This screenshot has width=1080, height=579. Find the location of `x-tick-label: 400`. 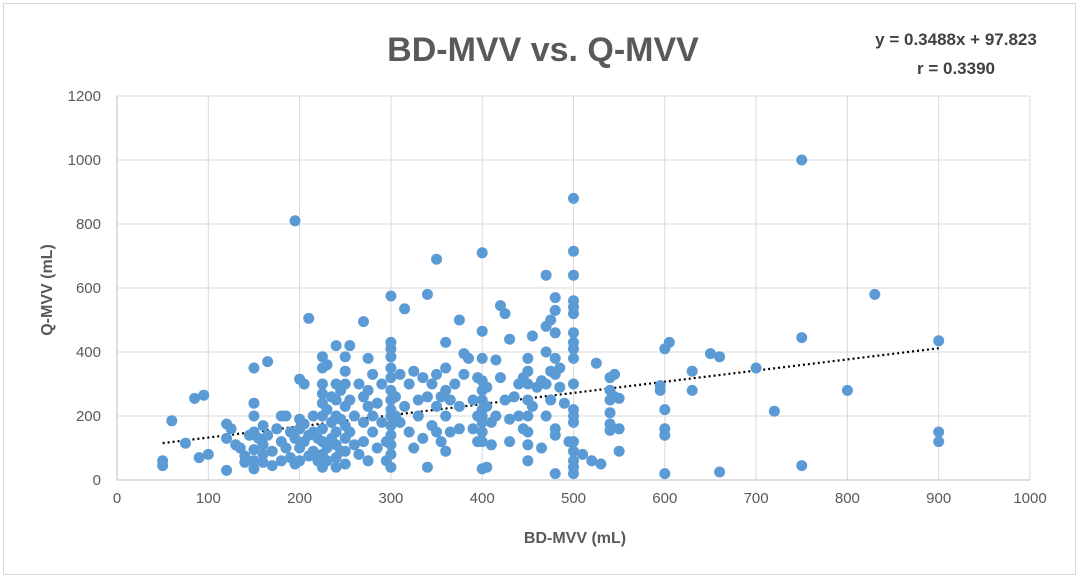

x-tick-label: 400 is located at coordinates (482, 498).